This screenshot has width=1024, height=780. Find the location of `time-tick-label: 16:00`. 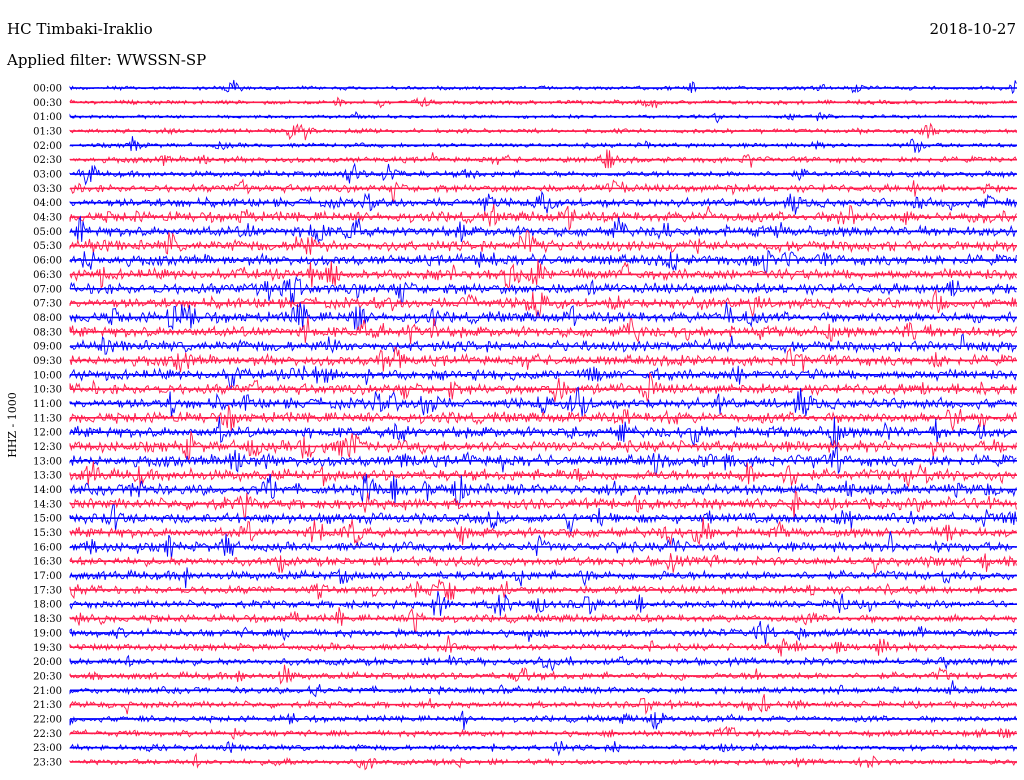

time-tick-label: 16:00 is located at coordinates (47, 547).